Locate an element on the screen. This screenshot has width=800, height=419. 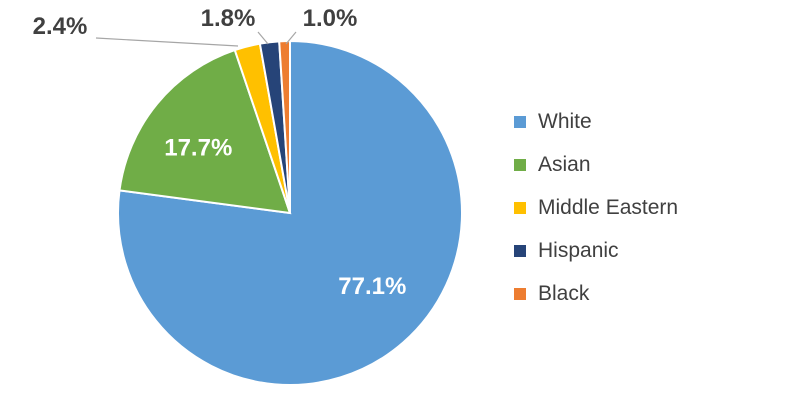
leader-lines is located at coordinates (196, 39).